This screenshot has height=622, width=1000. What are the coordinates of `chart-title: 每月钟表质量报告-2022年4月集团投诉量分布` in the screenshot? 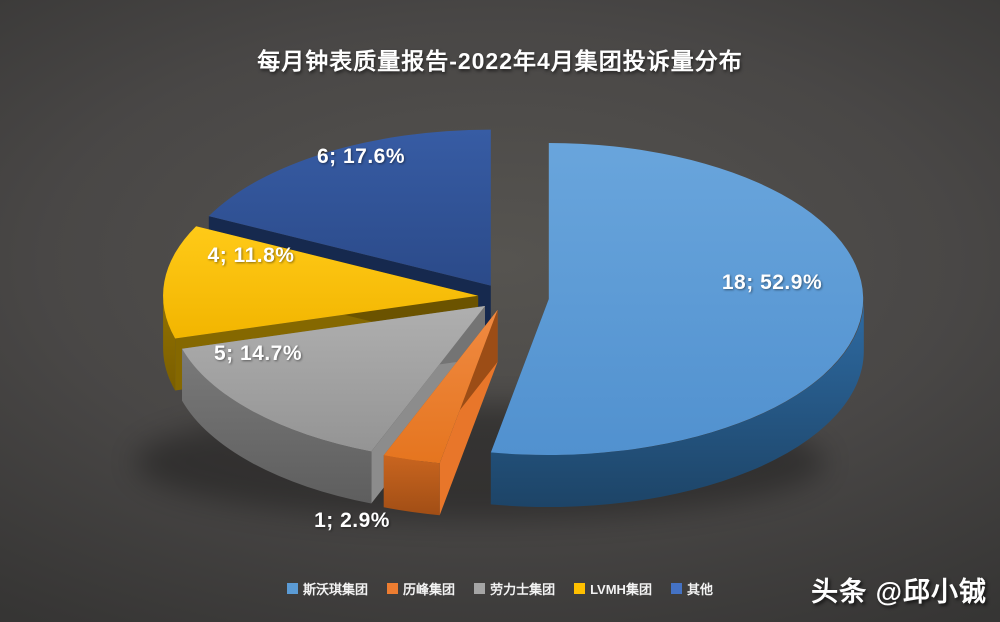 It's located at (500, 61).